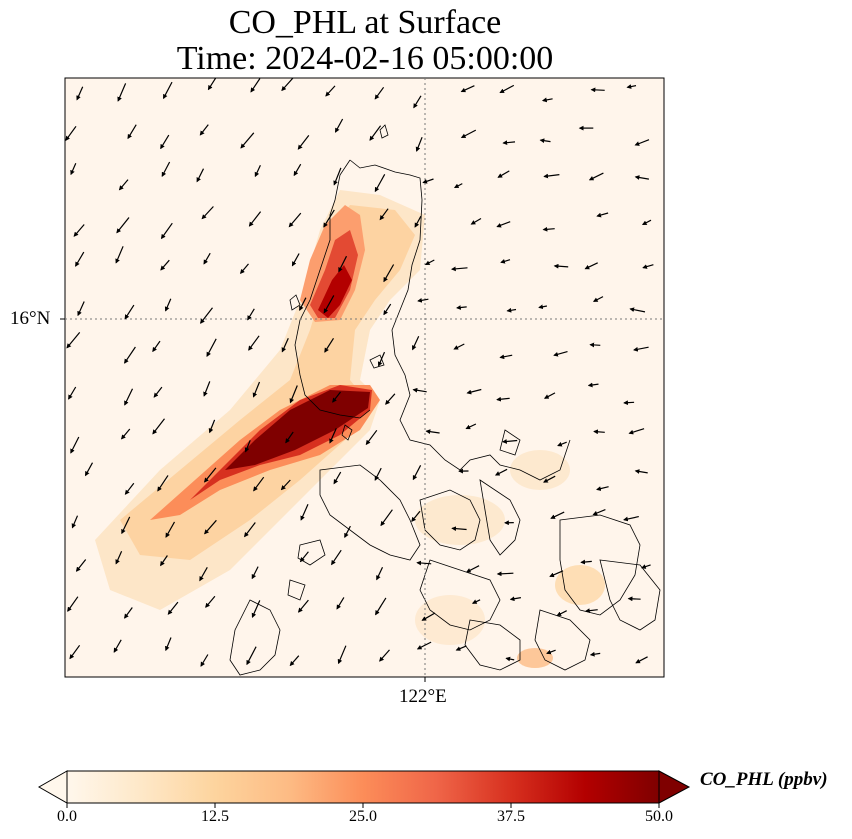  I want to click on colorbar-tick-label: 0.0, so click(67, 816).